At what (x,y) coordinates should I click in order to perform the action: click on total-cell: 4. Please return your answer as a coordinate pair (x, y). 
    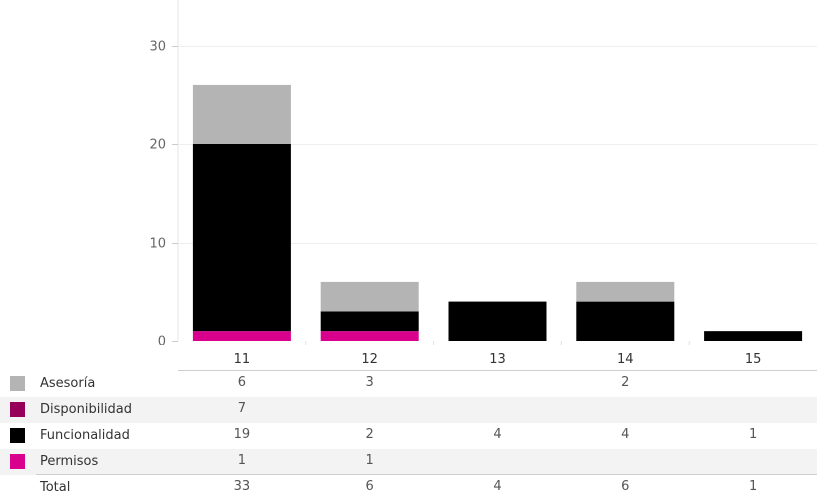
    Looking at the image, I should click on (497, 486).